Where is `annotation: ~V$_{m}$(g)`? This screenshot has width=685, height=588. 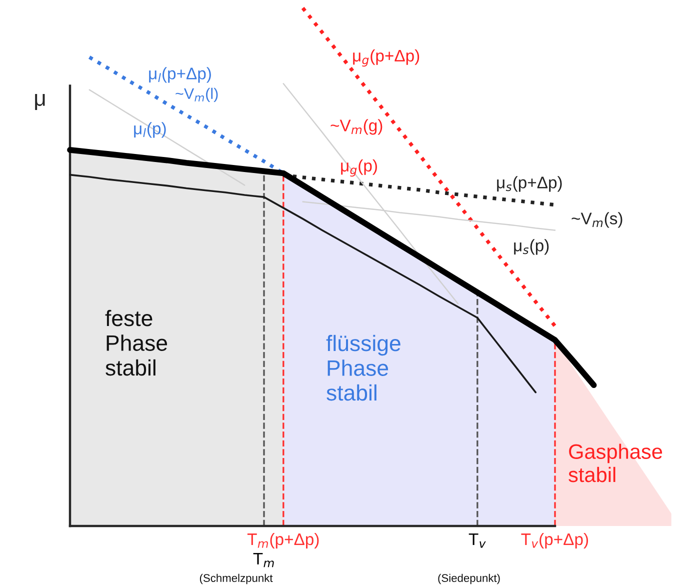 annotation: ~V$_{m}$(g) is located at coordinates (356, 127).